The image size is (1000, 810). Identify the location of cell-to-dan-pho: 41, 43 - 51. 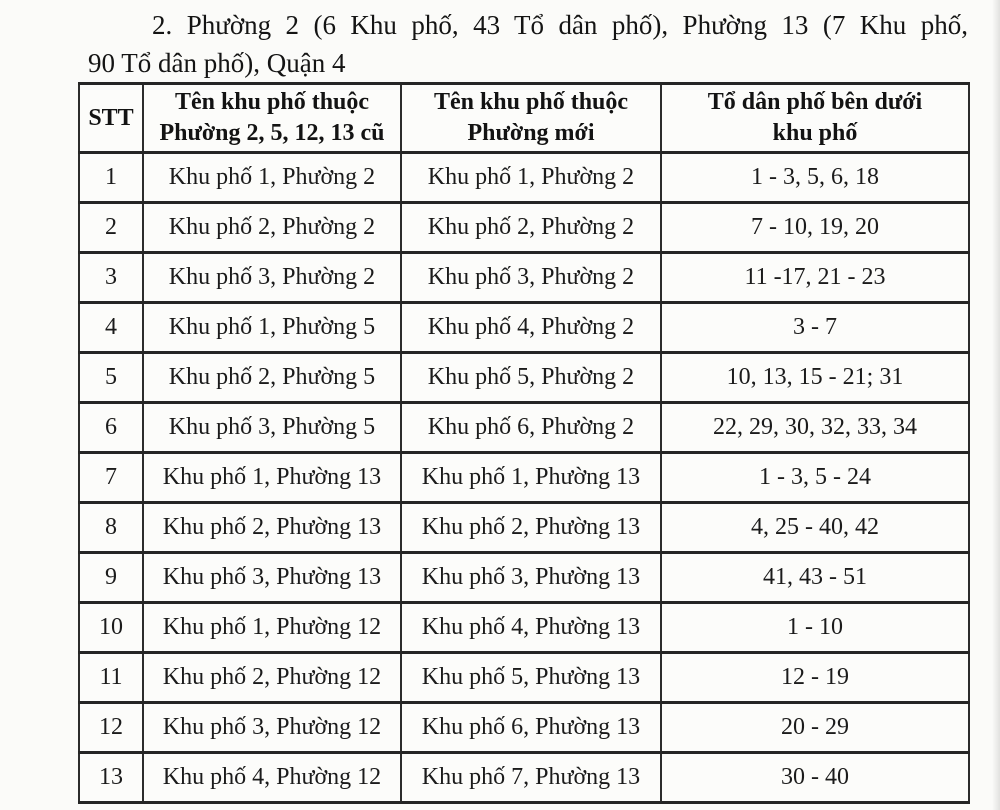
(815, 577).